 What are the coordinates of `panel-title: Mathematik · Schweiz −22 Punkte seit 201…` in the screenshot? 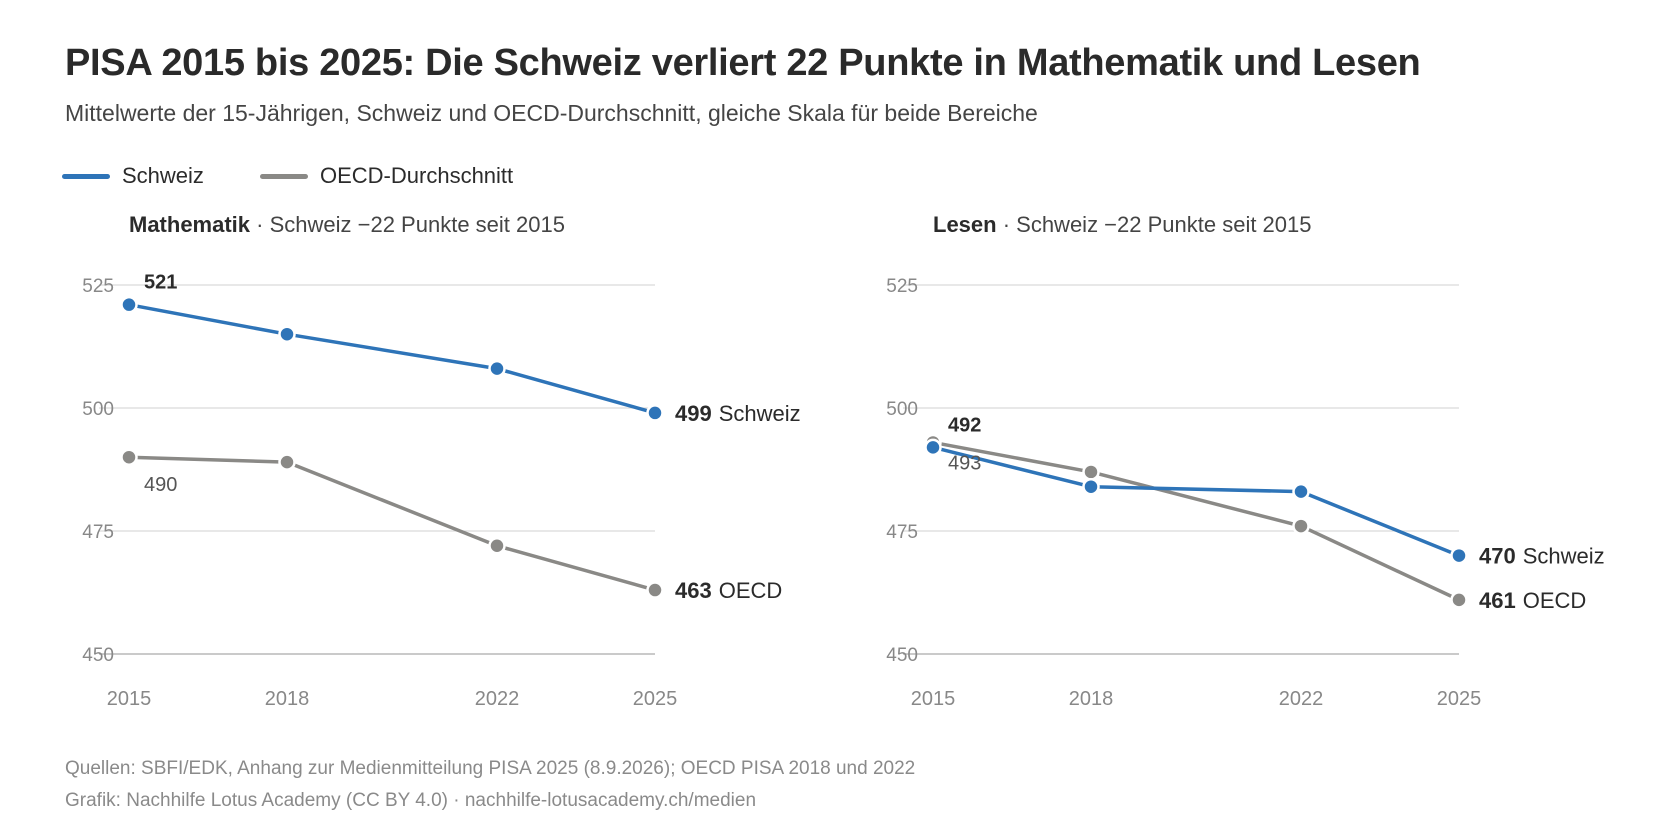 It's located at (347, 224).